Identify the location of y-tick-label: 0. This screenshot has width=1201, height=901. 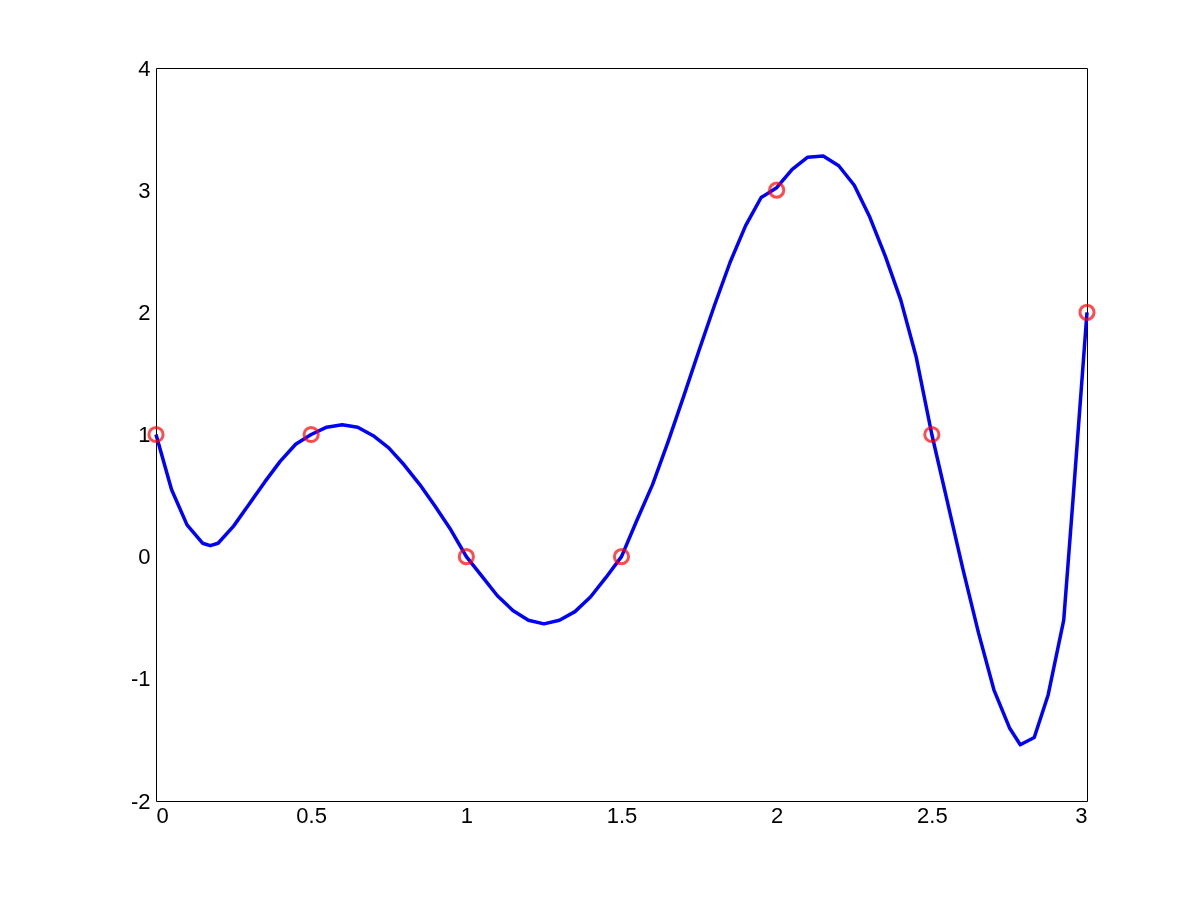
(144, 557).